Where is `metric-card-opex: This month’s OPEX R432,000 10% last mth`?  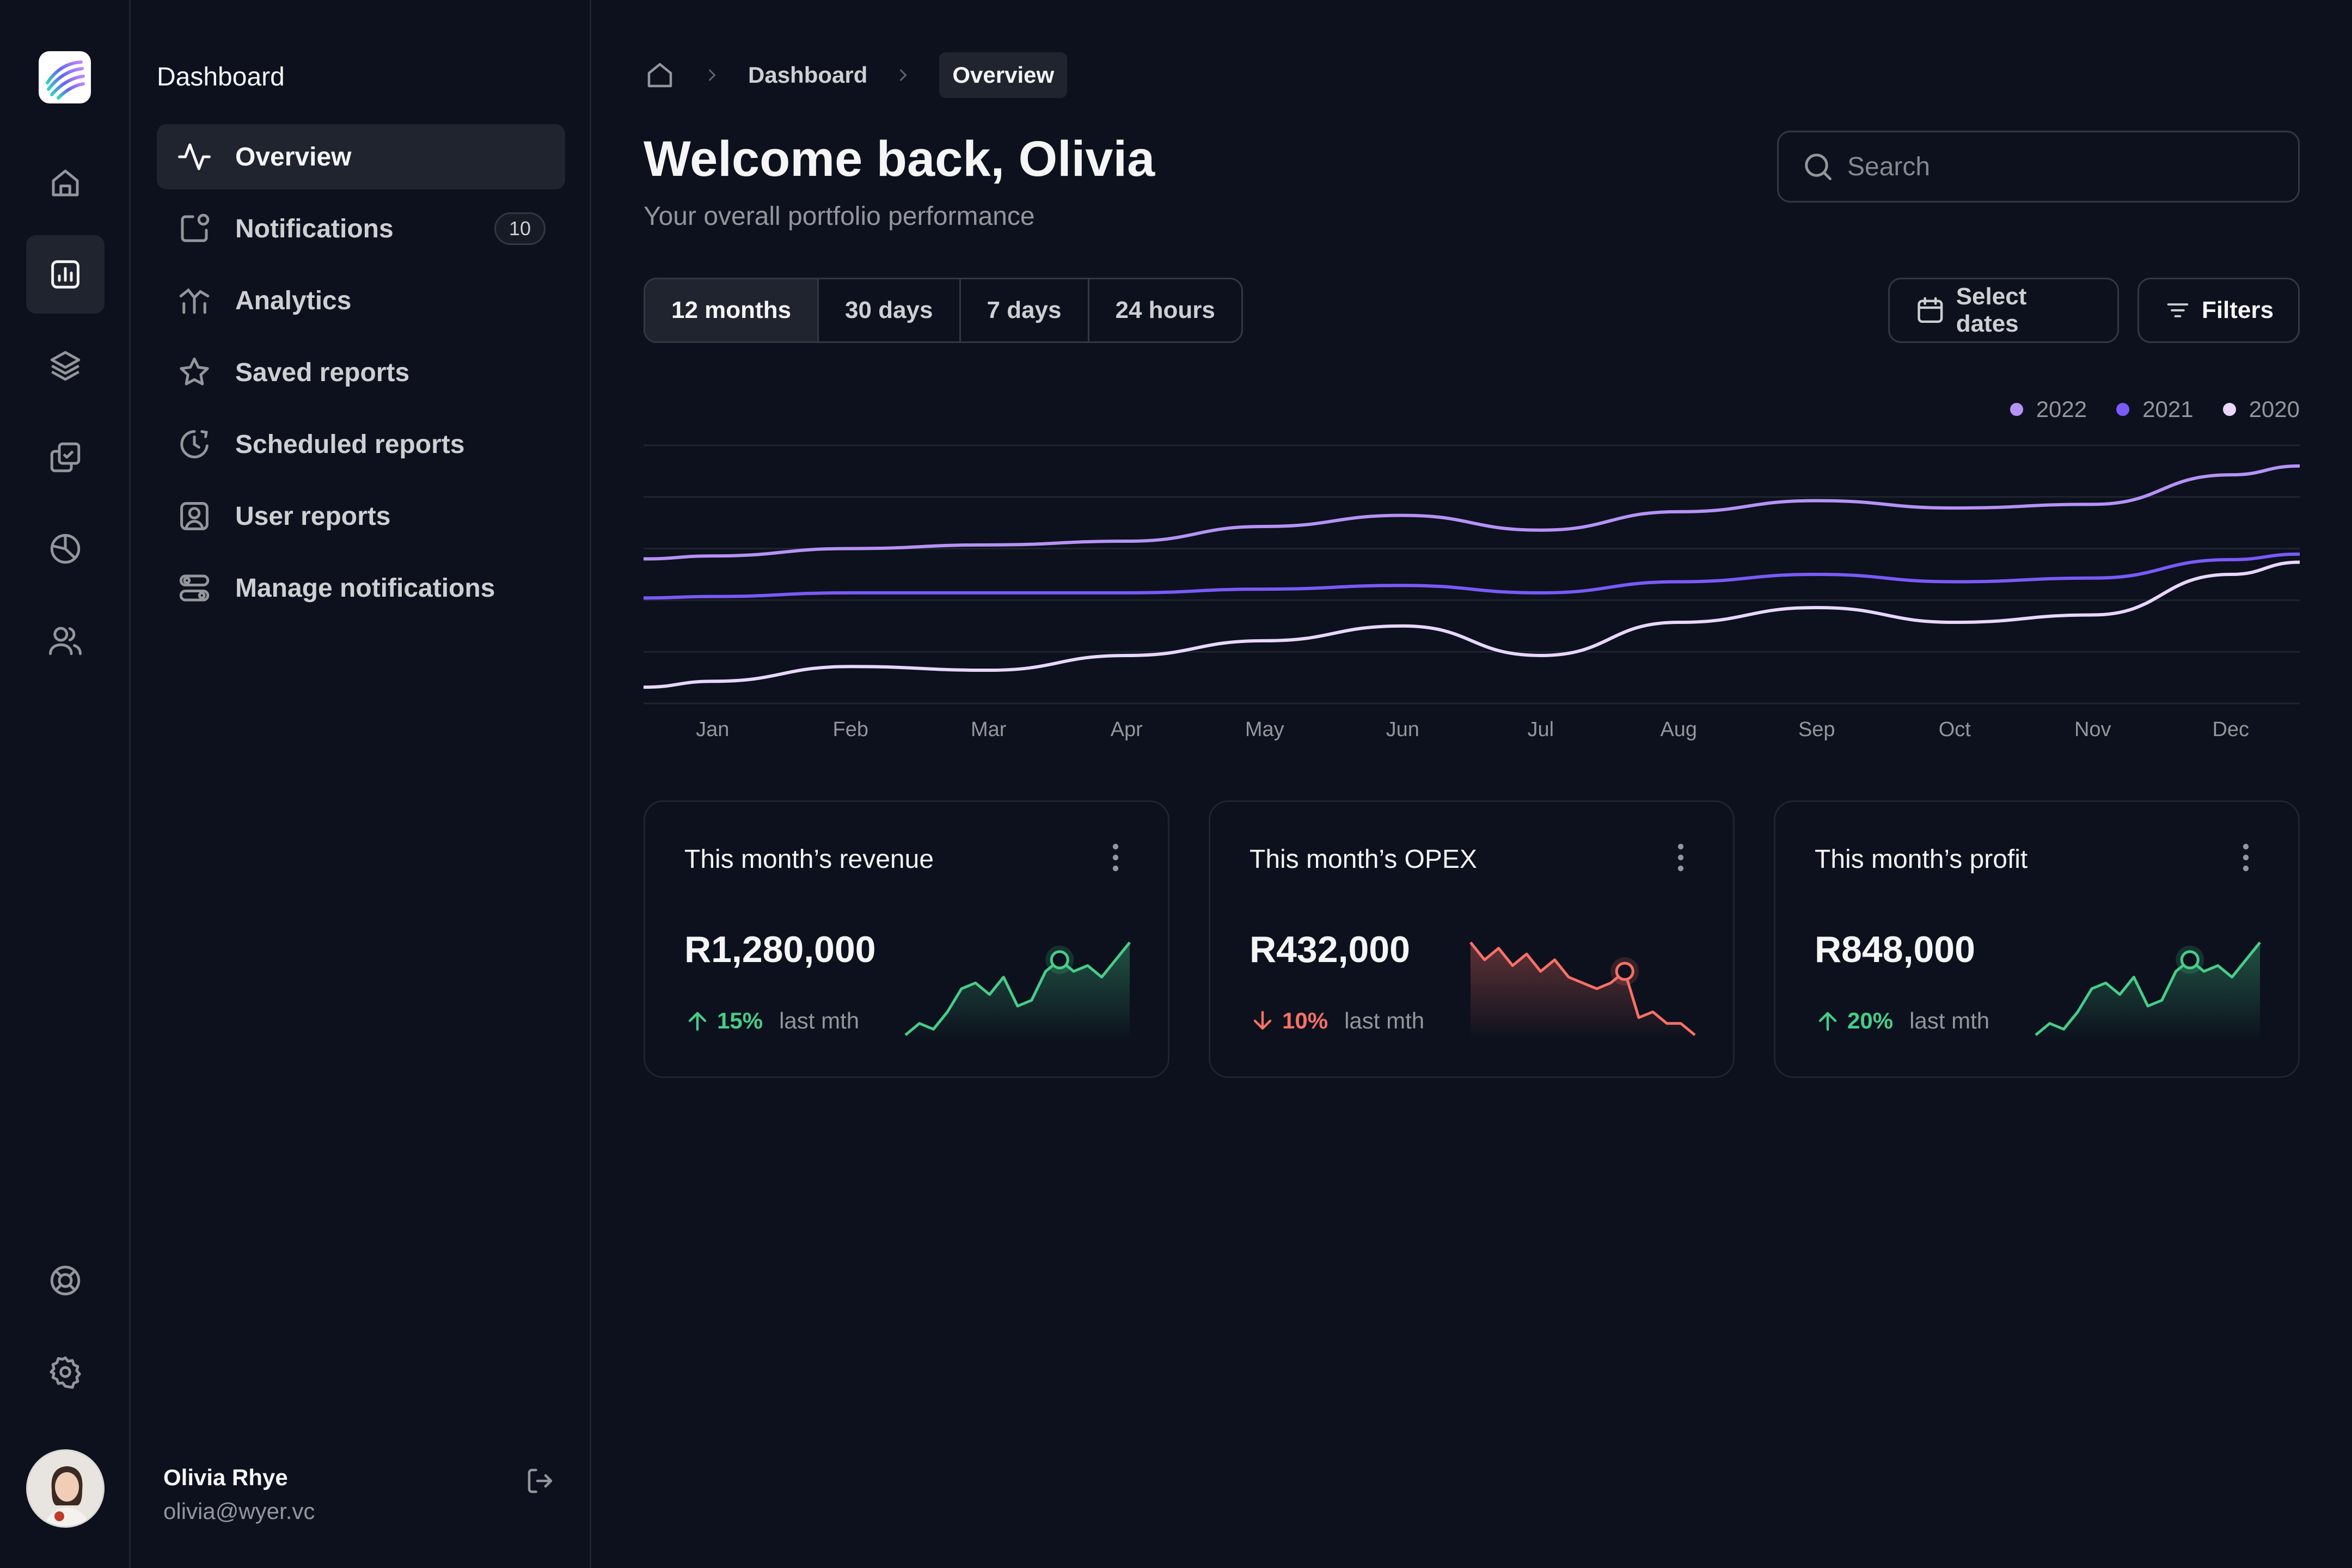
metric-card-opex: This month’s OPEX R432,000 10% last mth is located at coordinates (1472, 939).